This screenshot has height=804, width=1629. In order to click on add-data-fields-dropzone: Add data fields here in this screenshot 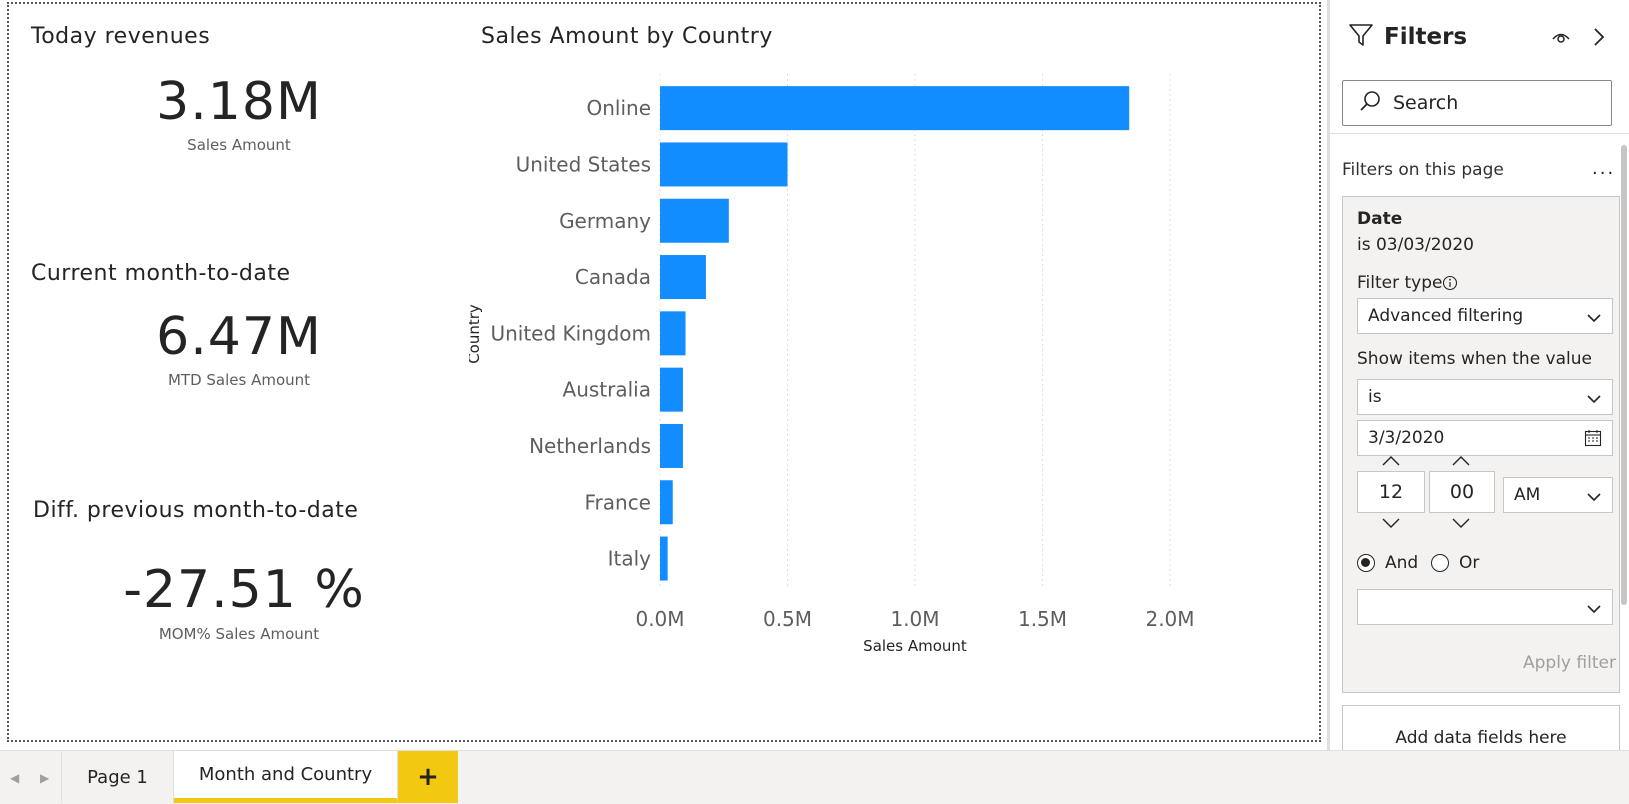, I will do `click(1481, 730)`.